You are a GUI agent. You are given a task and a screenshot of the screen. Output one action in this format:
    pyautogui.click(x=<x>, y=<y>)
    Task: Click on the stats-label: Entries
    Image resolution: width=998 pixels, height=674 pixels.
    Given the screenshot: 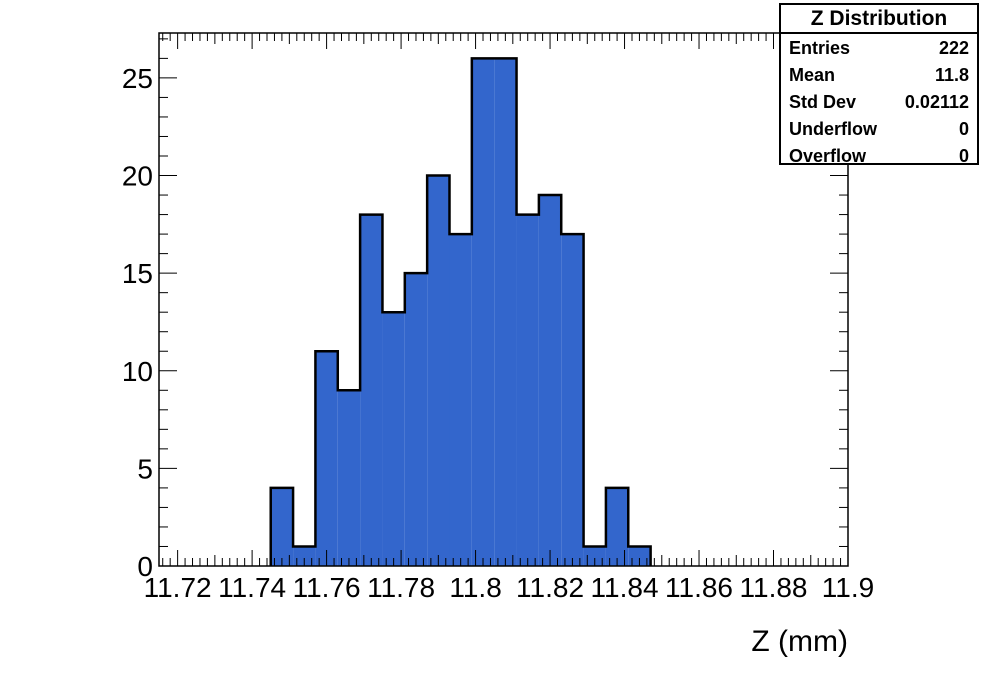 What is the action you would take?
    pyautogui.click(x=820, y=48)
    